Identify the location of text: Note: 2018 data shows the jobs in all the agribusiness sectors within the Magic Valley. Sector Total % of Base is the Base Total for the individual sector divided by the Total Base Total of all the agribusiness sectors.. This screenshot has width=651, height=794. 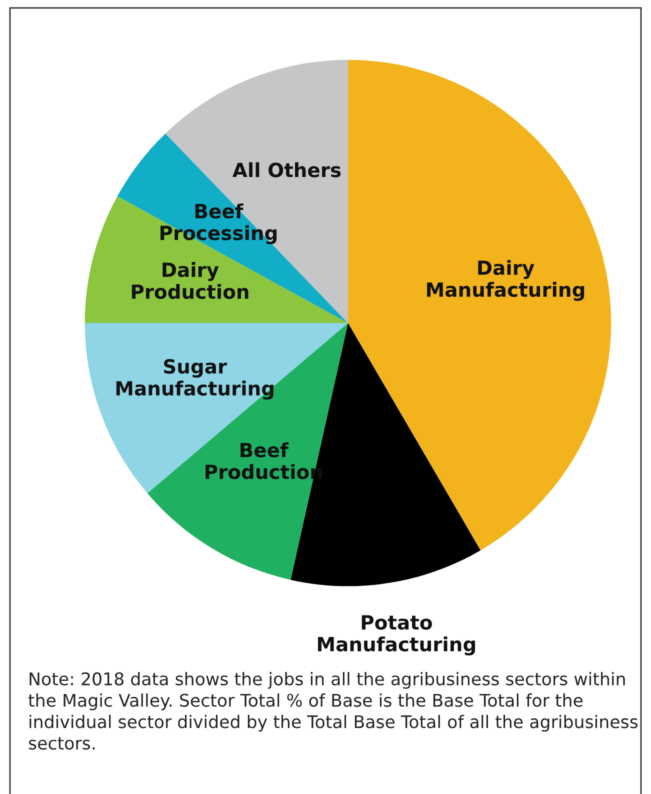
(333, 711).